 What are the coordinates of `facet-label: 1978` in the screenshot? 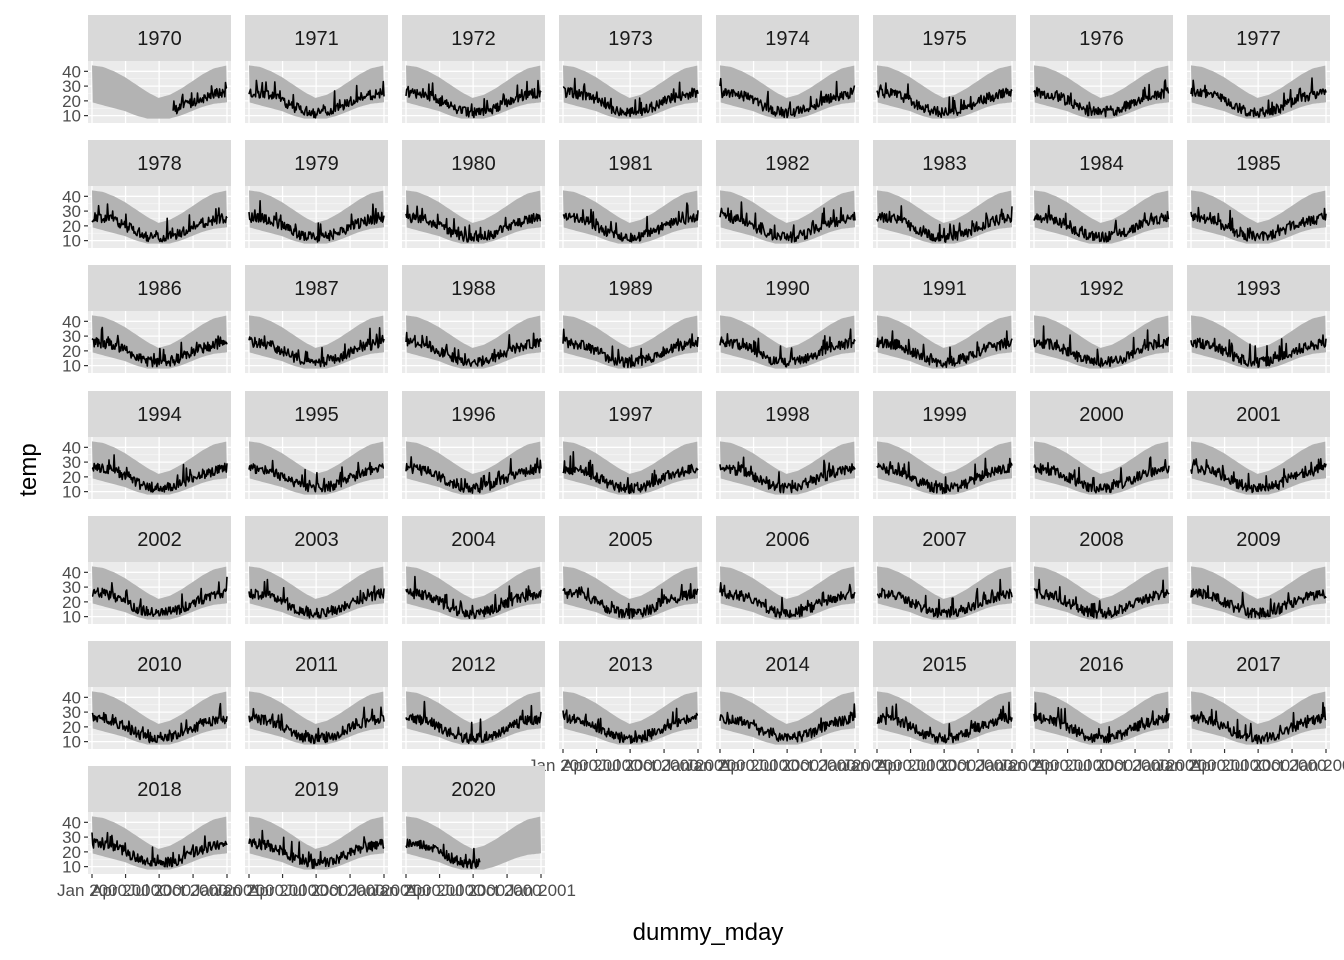 It's located at (159, 164).